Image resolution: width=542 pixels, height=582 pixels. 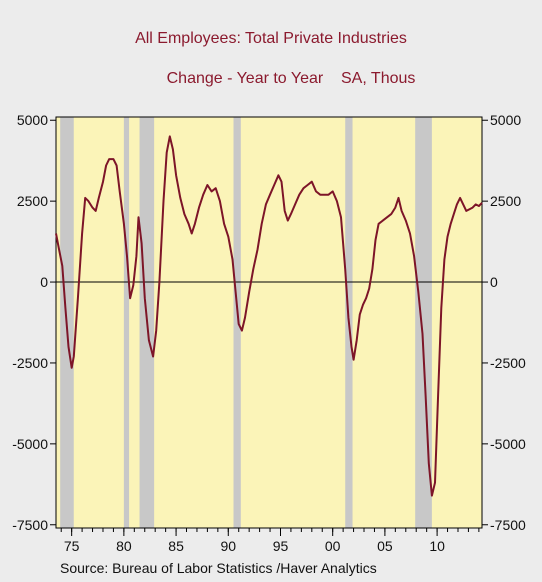 What do you see at coordinates (505, 120) in the screenshot?
I see `y-tick-label-right: 5000` at bounding box center [505, 120].